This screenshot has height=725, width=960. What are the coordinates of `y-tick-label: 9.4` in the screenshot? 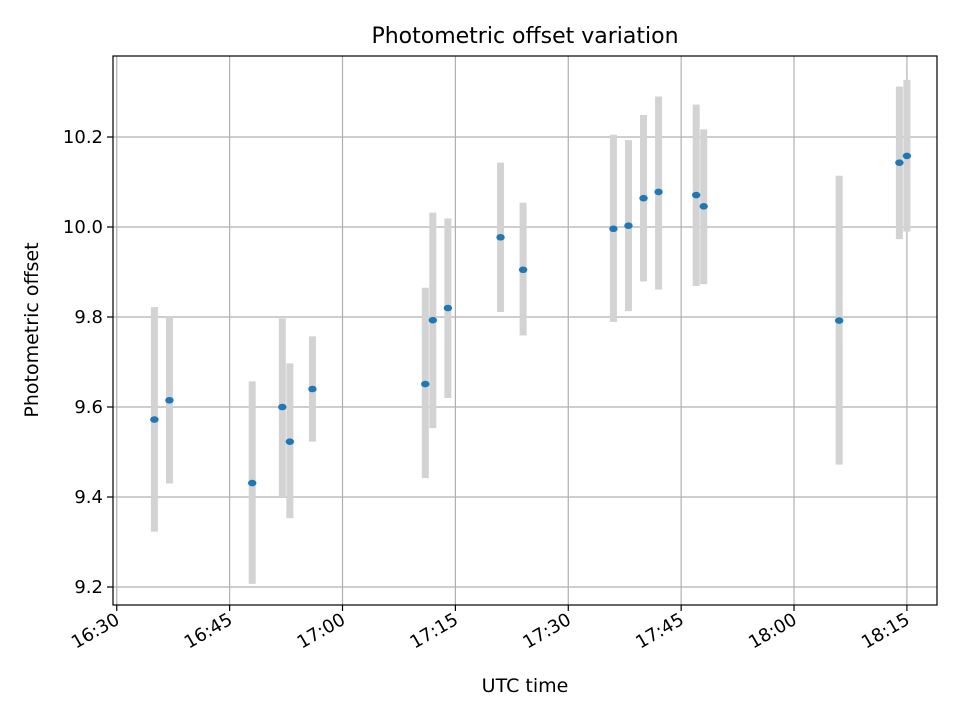 It's located at (88, 497).